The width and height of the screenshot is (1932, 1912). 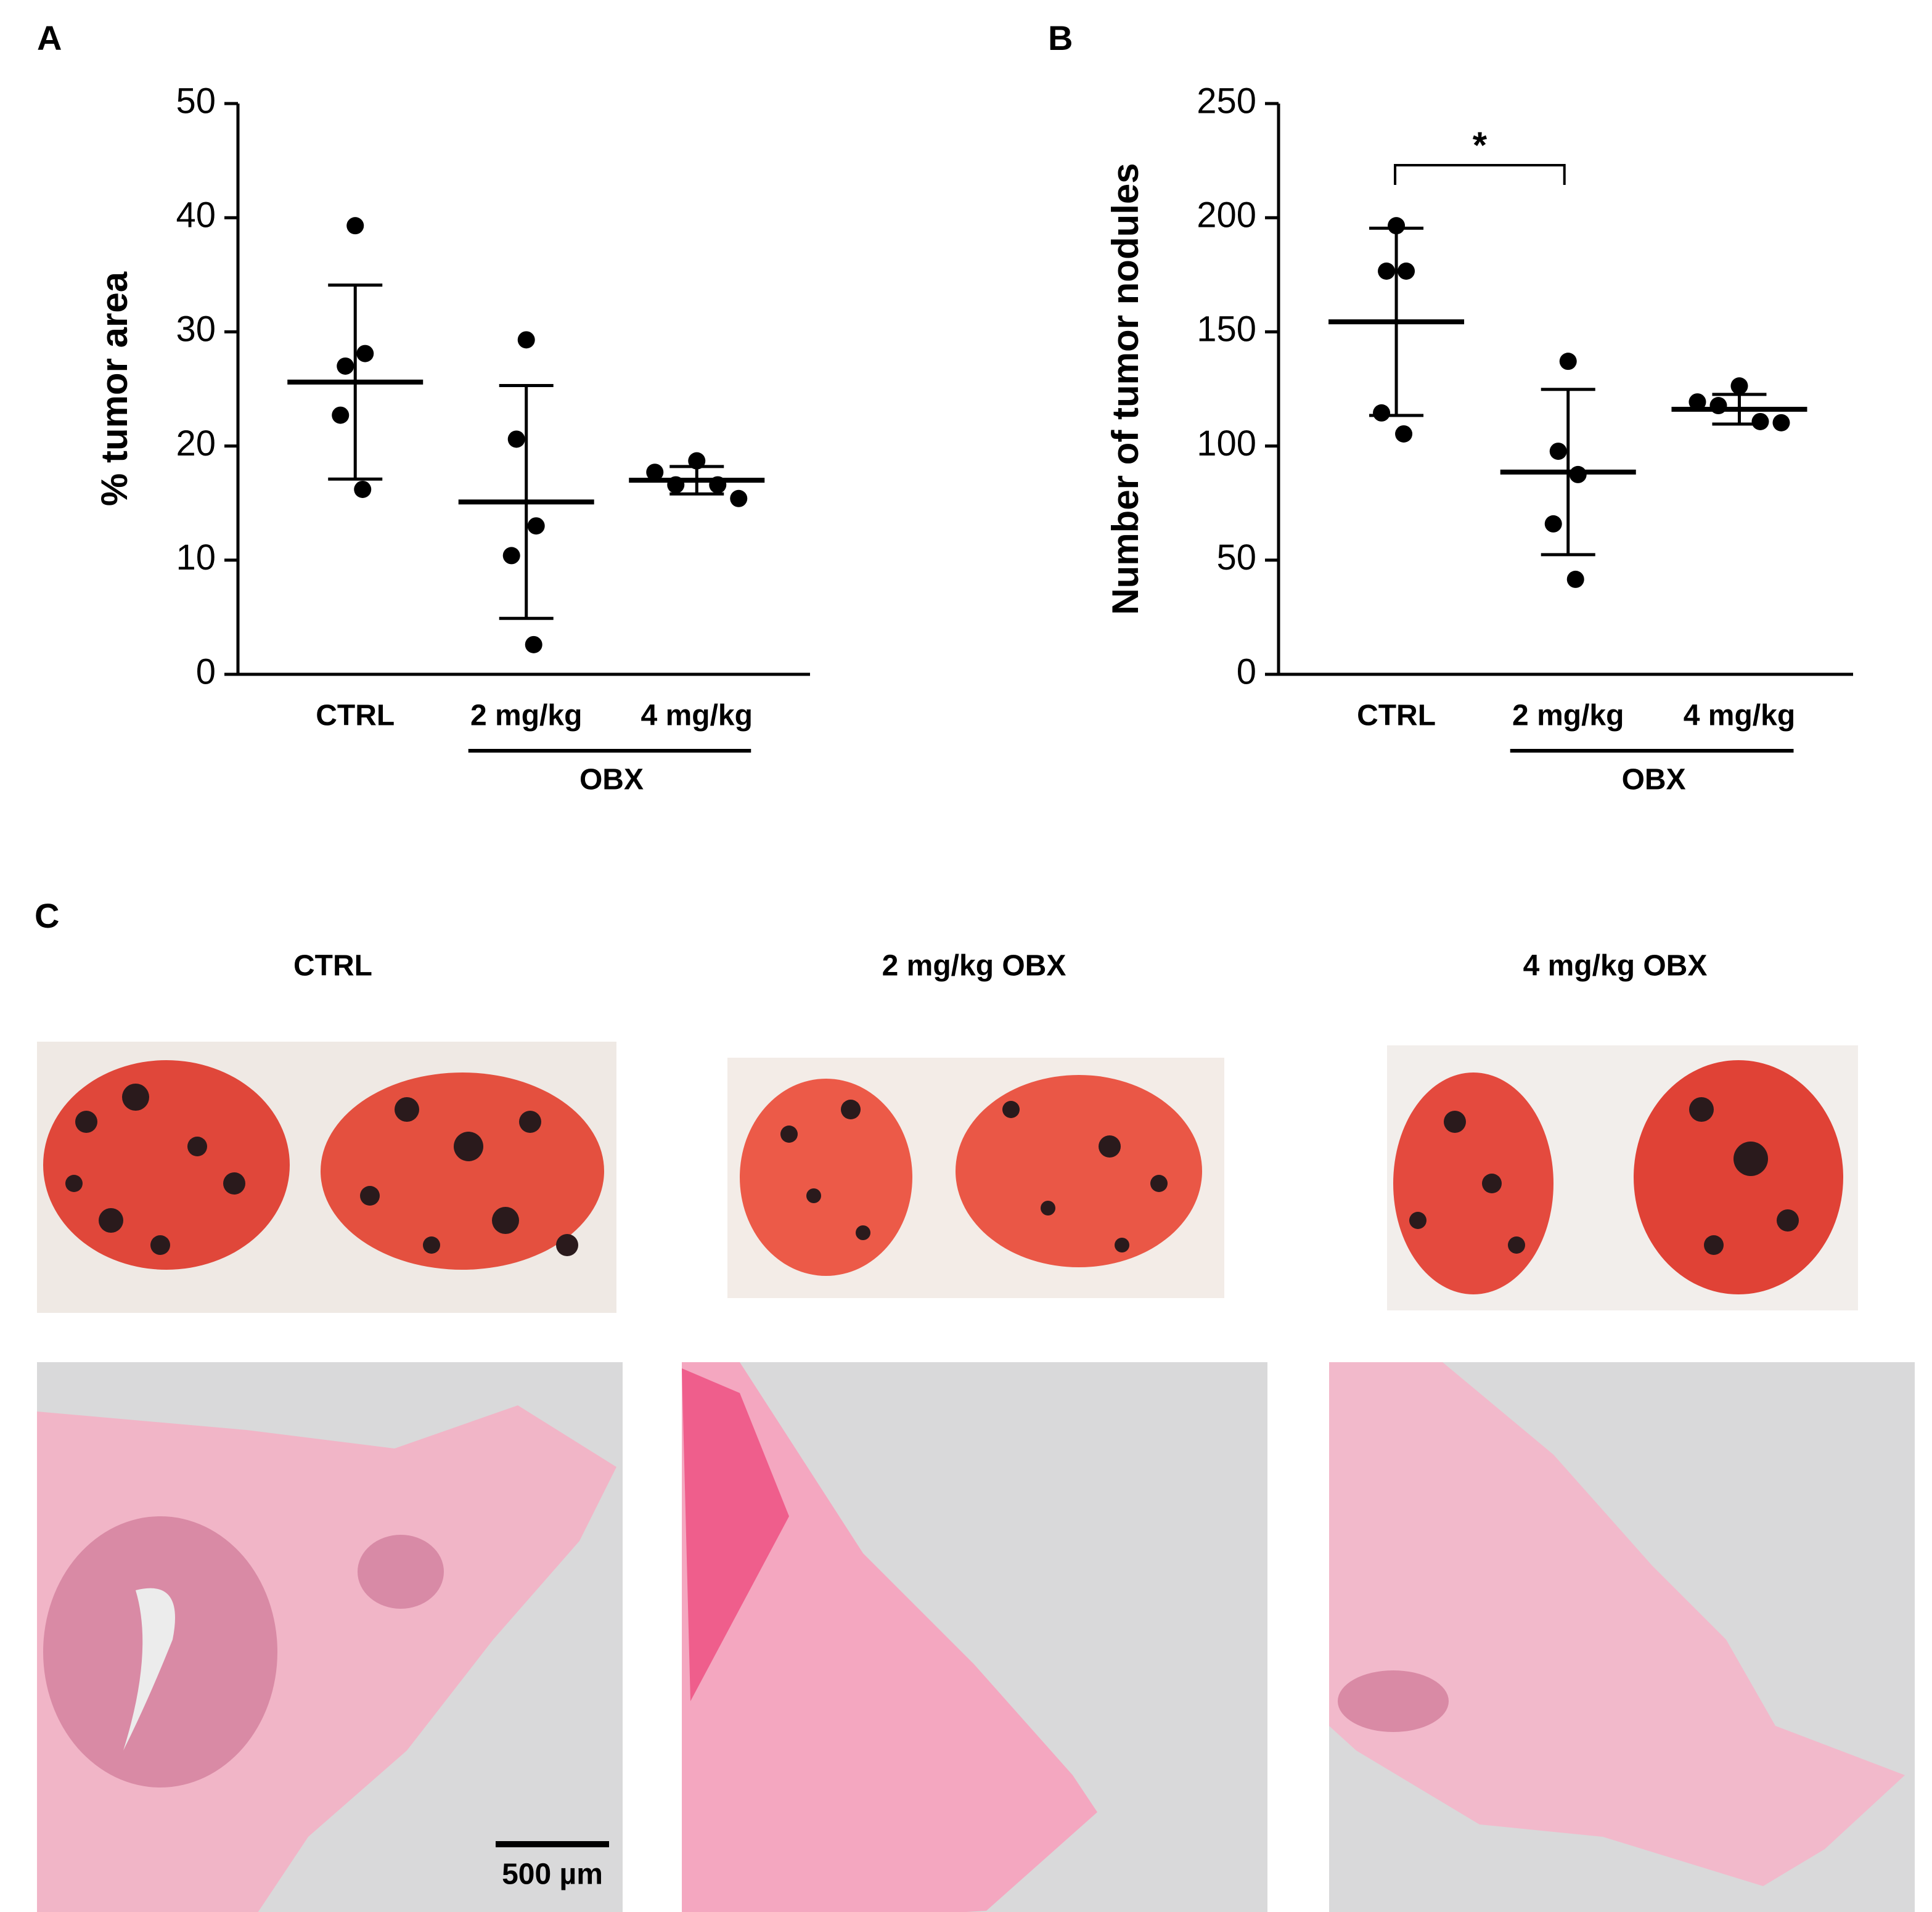 I want to click on y-tick-label: 250, so click(x=1226, y=101).